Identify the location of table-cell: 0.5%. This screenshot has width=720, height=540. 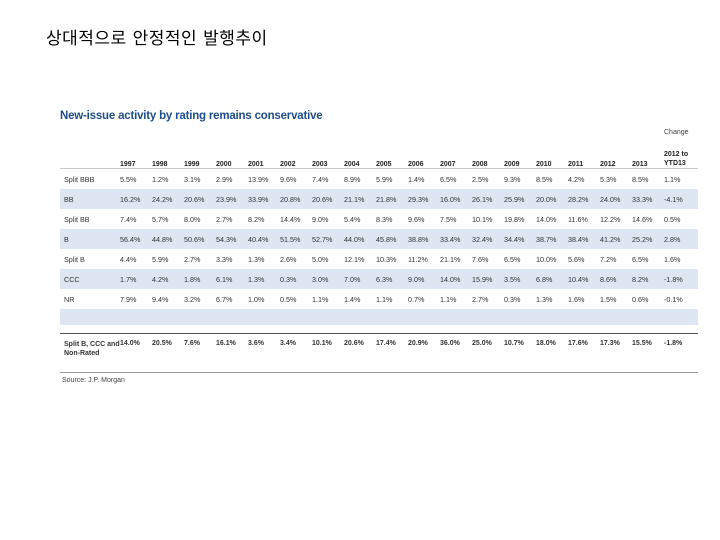
(288, 299).